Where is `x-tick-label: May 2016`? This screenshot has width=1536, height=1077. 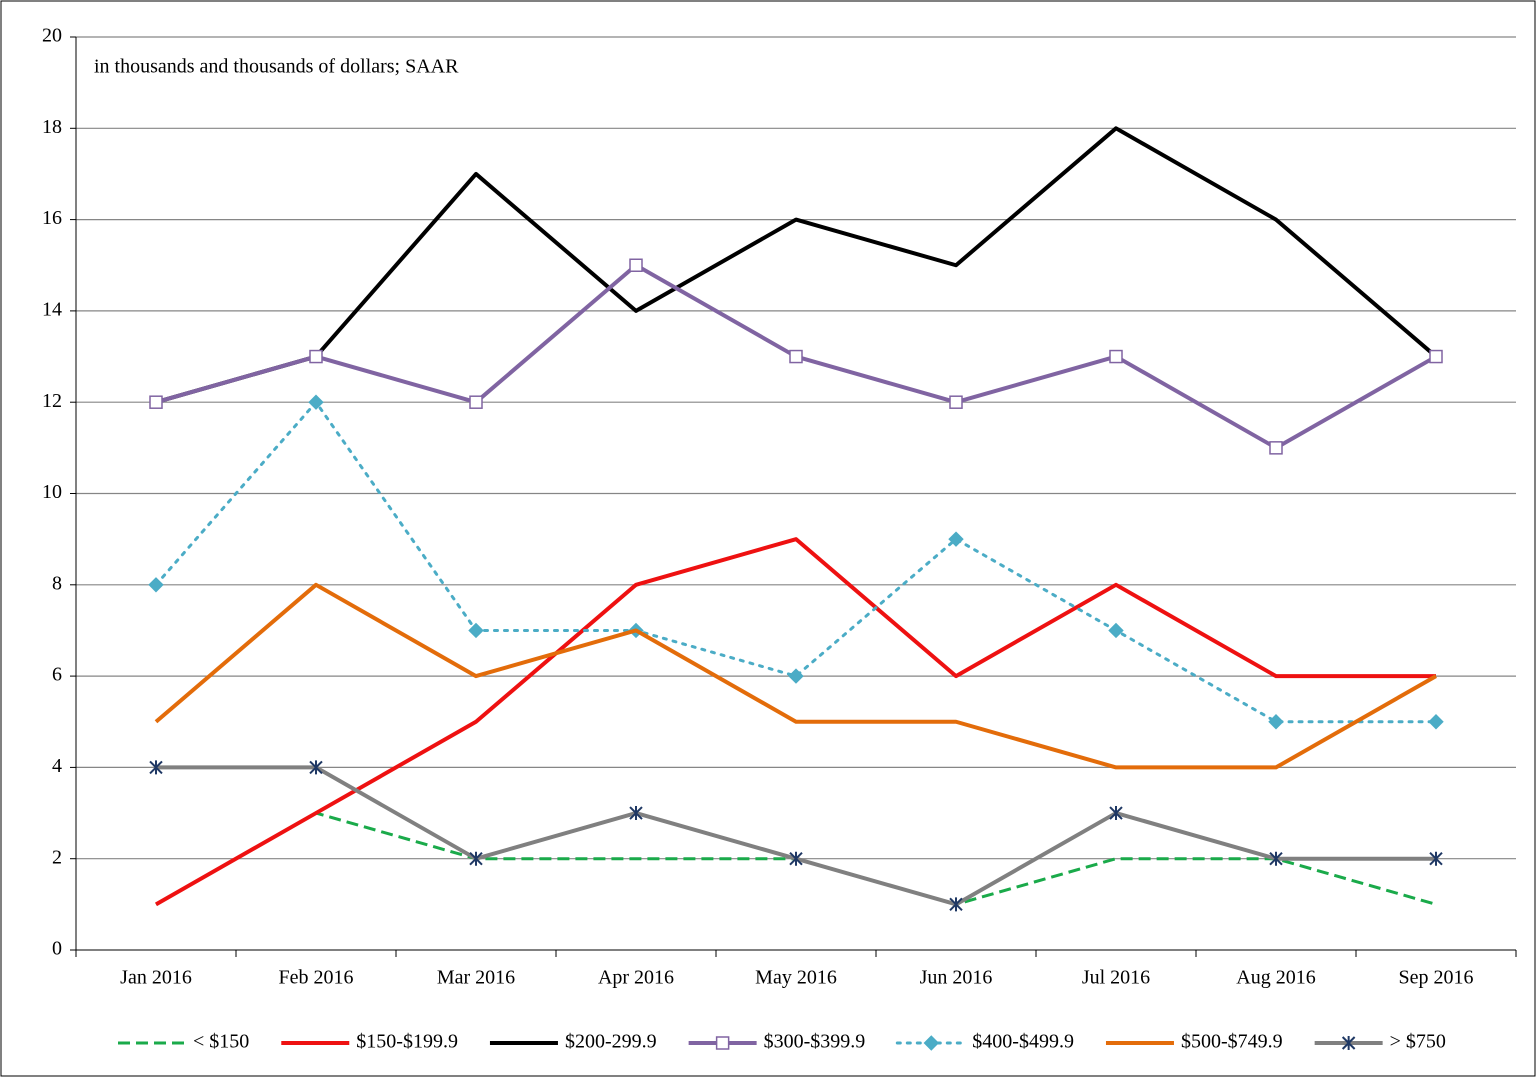 x-tick-label: May 2016 is located at coordinates (796, 978).